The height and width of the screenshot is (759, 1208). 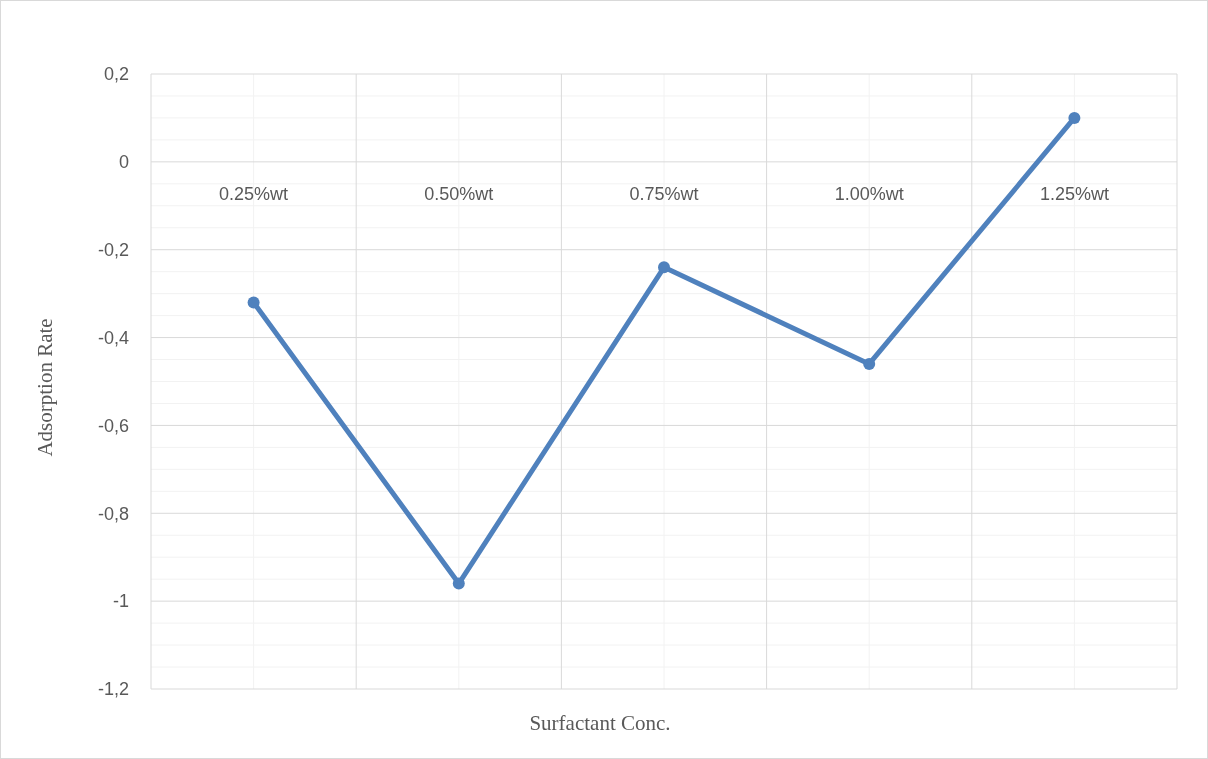 What do you see at coordinates (869, 193) in the screenshot?
I see `x-tick-label: 1.00%wt` at bounding box center [869, 193].